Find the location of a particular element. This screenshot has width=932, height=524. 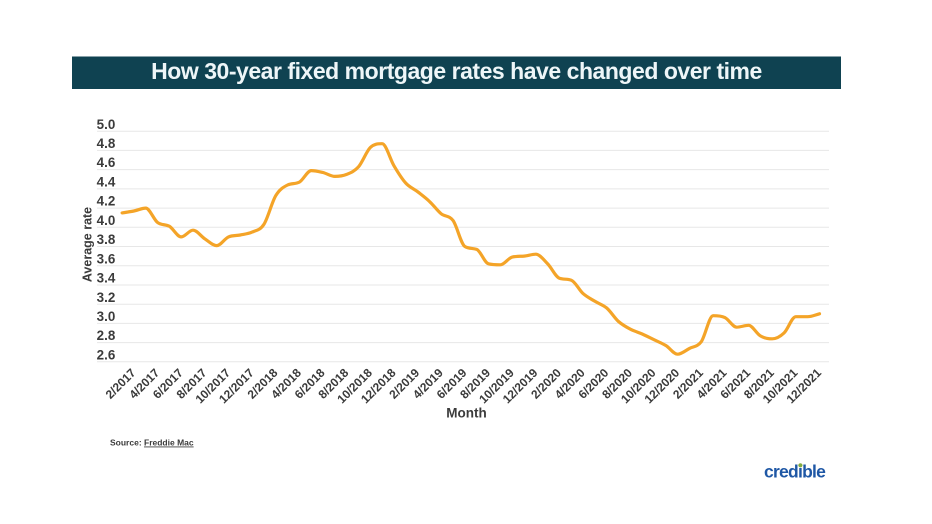

svg-text: 4.6 is located at coordinates (106, 162).